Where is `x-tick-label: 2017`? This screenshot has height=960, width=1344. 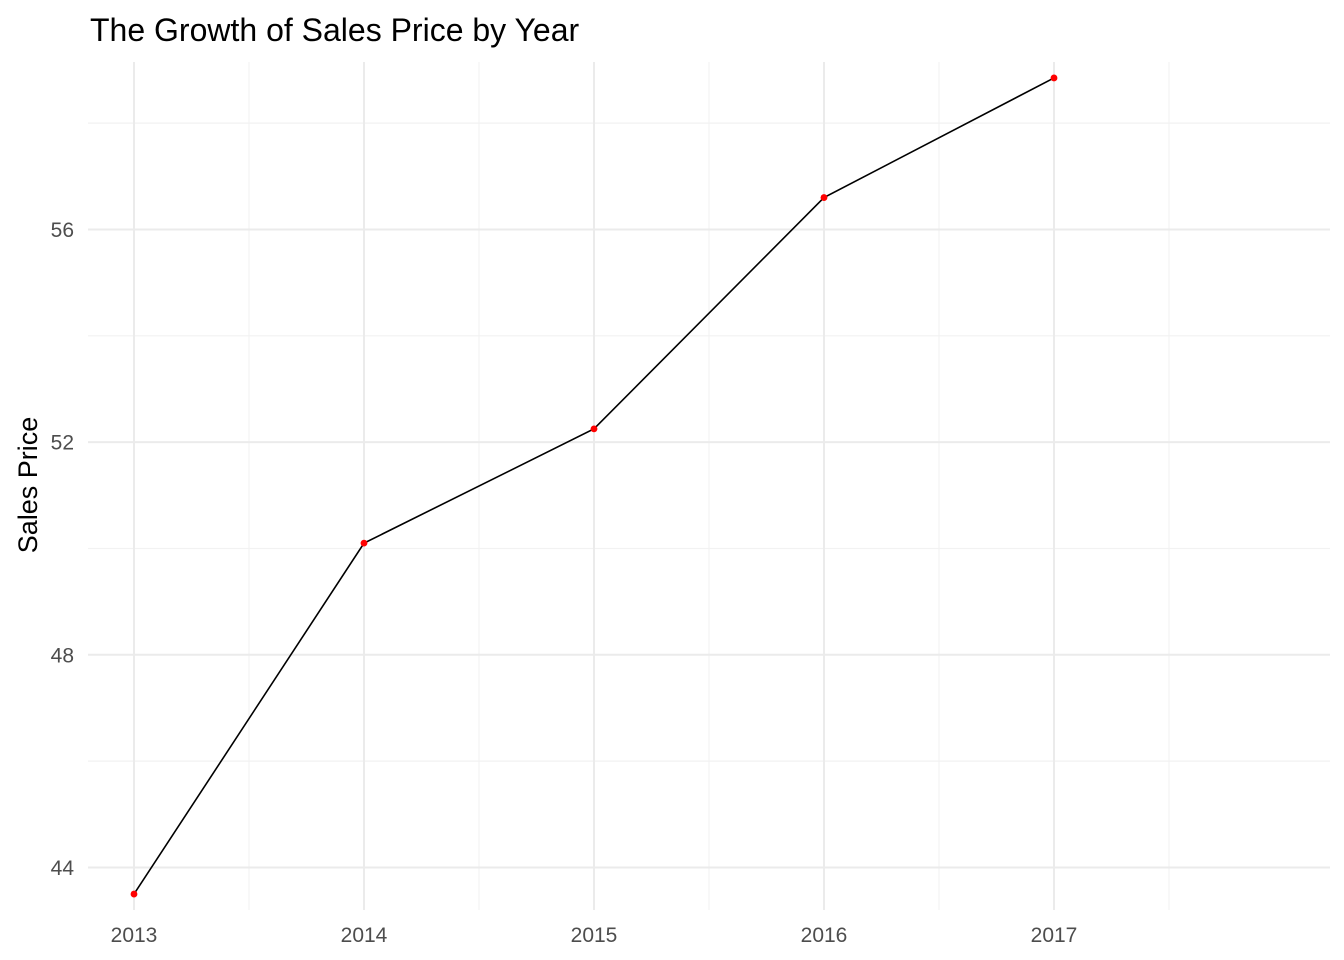
x-tick-label: 2017 is located at coordinates (1054, 935).